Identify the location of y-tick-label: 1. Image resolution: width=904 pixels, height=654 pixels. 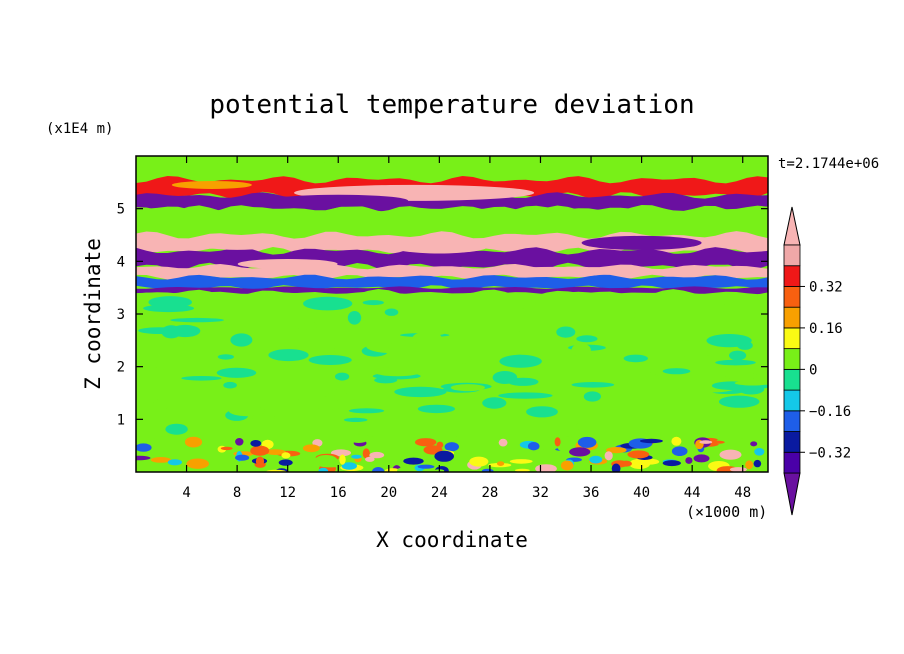
(121, 420).